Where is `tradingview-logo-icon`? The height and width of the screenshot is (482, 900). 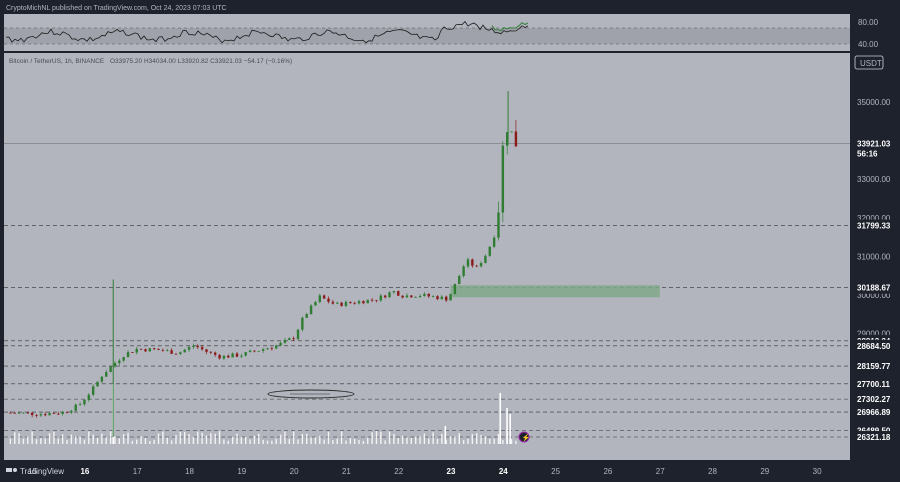 tradingview-logo-icon is located at coordinates (11, 470).